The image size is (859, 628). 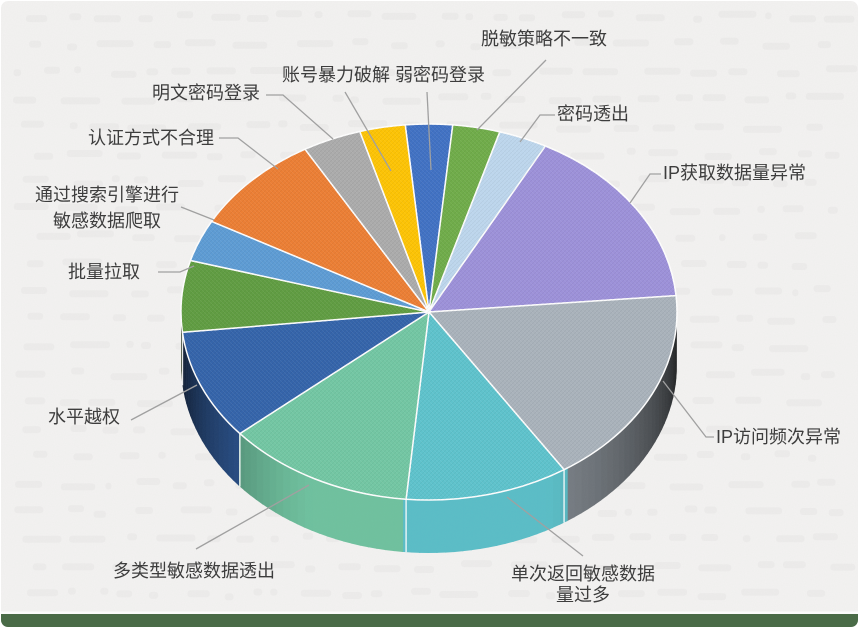 What do you see at coordinates (429, 612) in the screenshot?
I see `footer-divider` at bounding box center [429, 612].